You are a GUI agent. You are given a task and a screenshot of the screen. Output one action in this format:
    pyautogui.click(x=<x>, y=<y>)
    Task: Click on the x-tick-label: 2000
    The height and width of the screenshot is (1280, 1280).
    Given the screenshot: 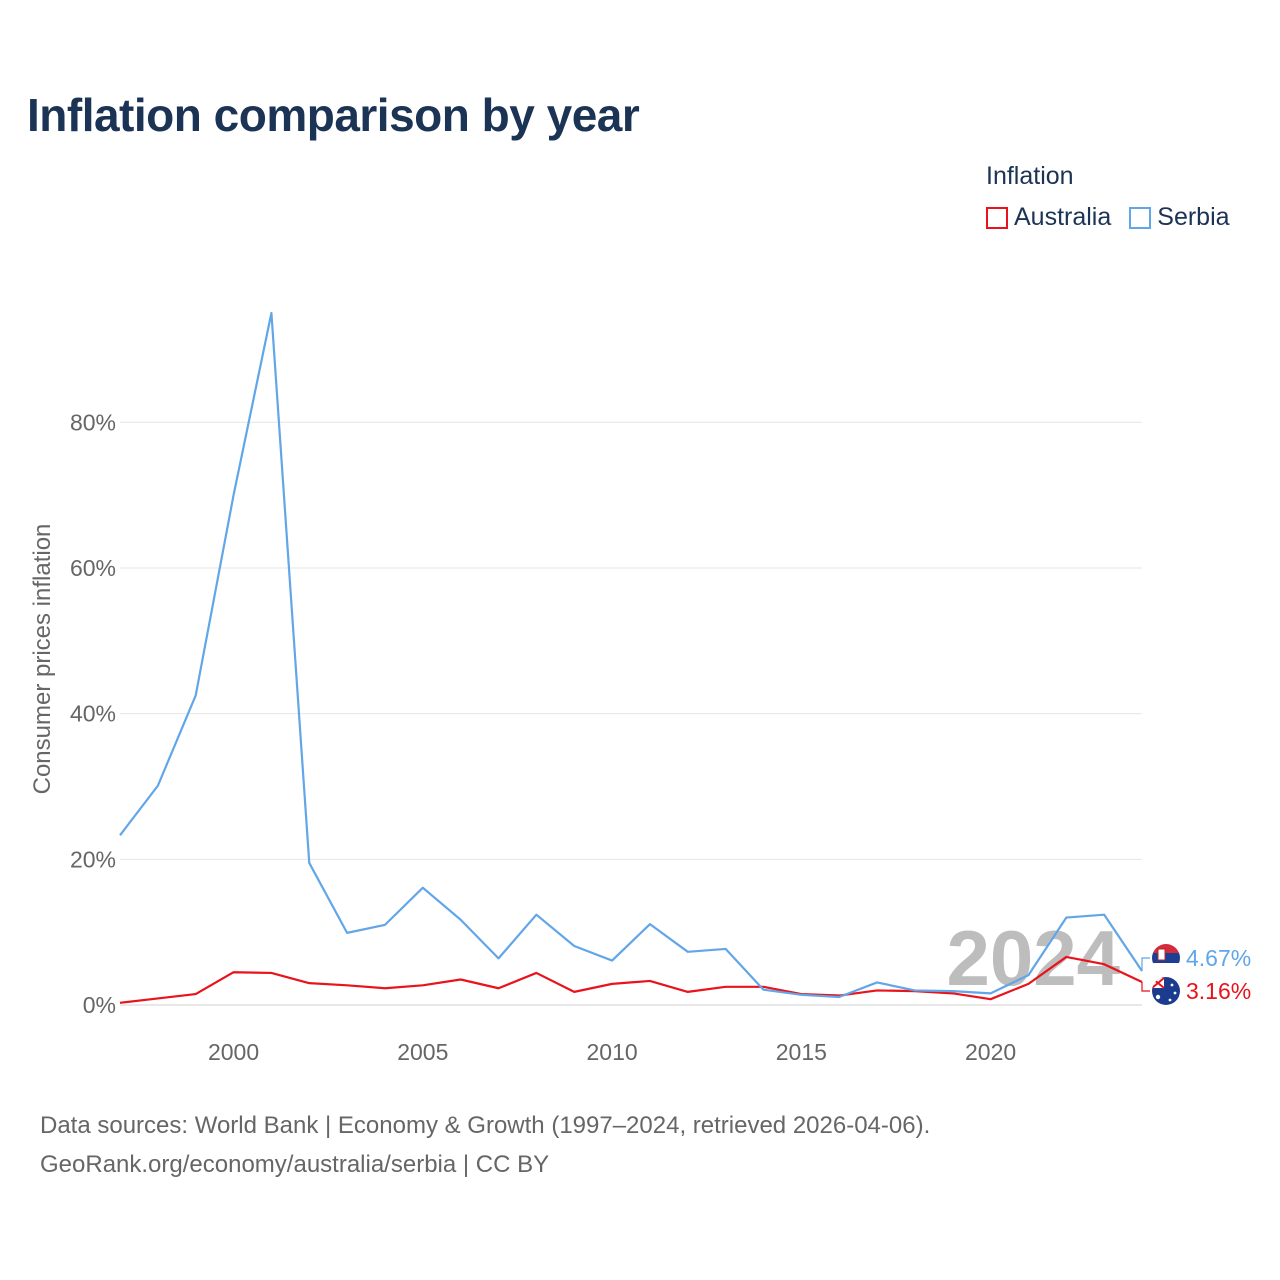 What is the action you would take?
    pyautogui.click(x=233, y=1052)
    